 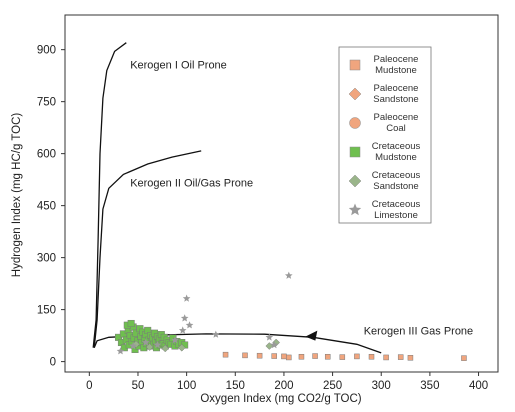 I want to click on x-tick-label: 150, so click(x=235, y=386).